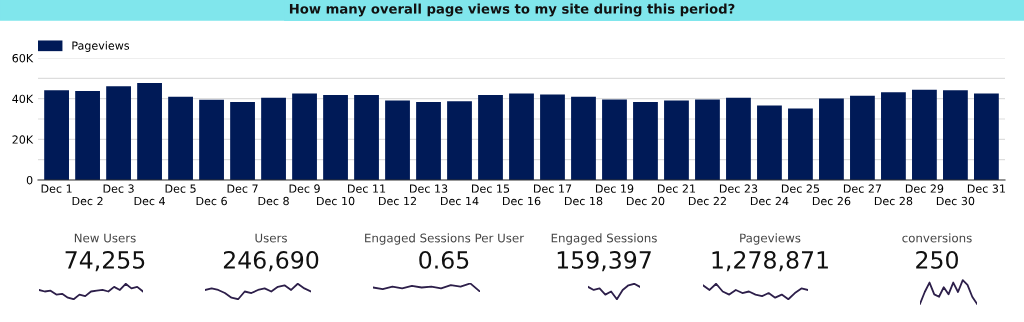 This screenshot has width=1024, height=322. What do you see at coordinates (211, 201) in the screenshot?
I see `x-tick-label: Dec 6` at bounding box center [211, 201].